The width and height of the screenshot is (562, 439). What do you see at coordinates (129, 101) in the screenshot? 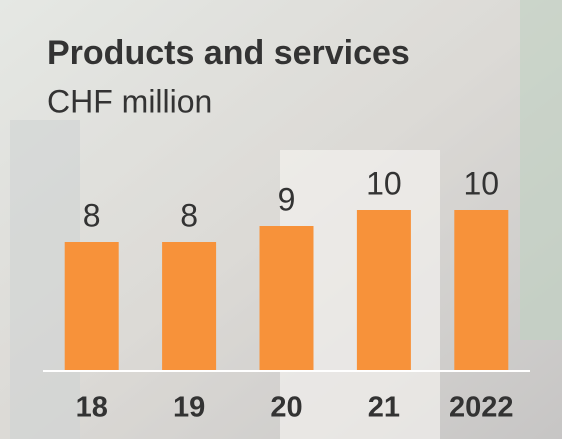
I see `chart-subtitle: CHF million` at bounding box center [129, 101].